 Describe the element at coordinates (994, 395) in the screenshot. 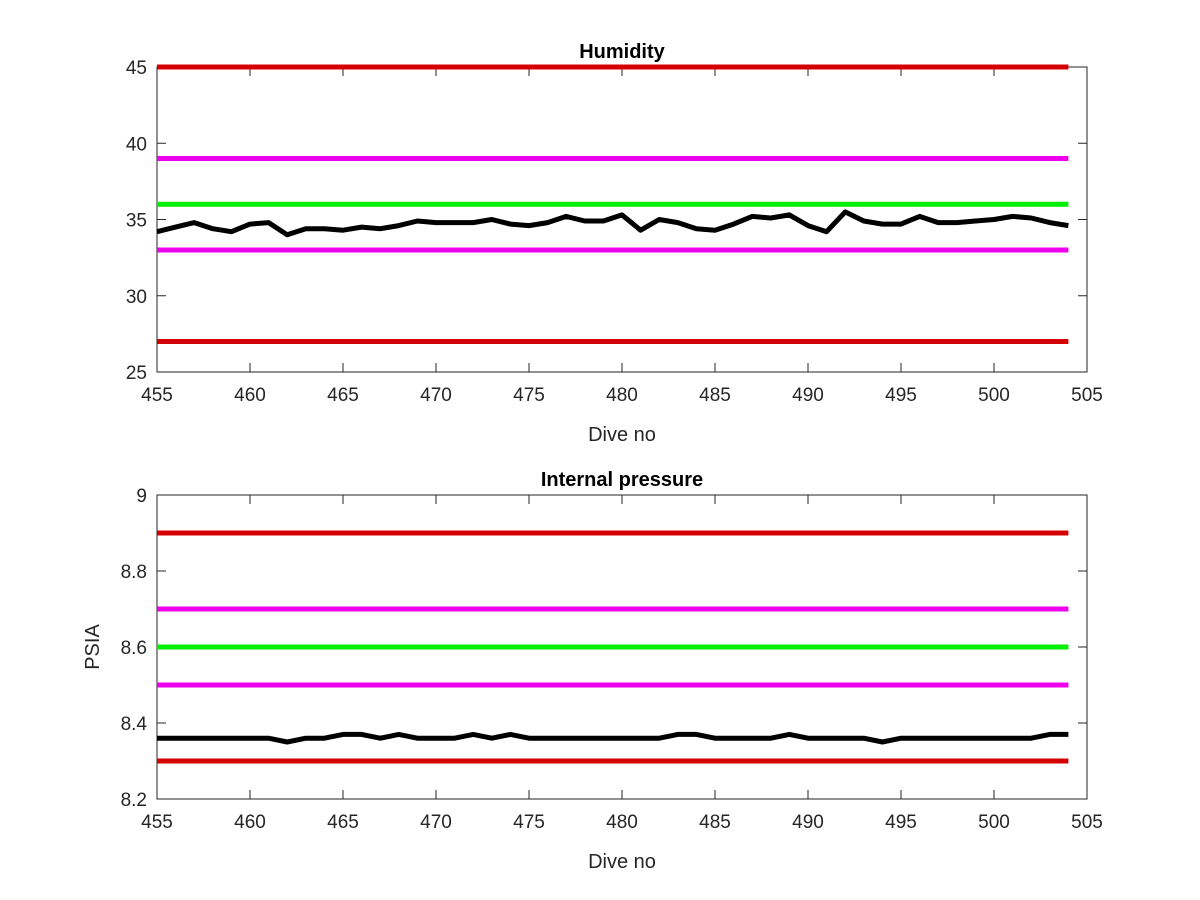

I see `humidity-x-tick-label: 500` at that location.